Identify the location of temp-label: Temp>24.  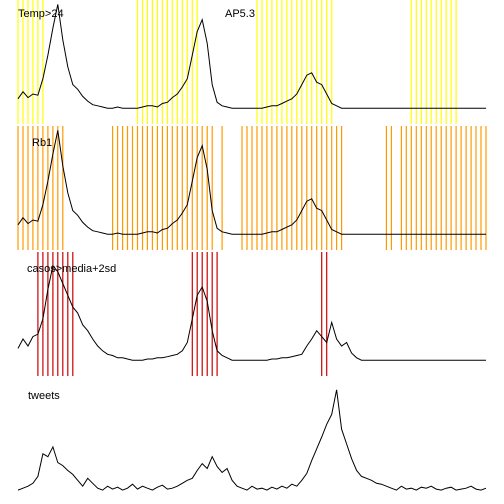
(41, 14).